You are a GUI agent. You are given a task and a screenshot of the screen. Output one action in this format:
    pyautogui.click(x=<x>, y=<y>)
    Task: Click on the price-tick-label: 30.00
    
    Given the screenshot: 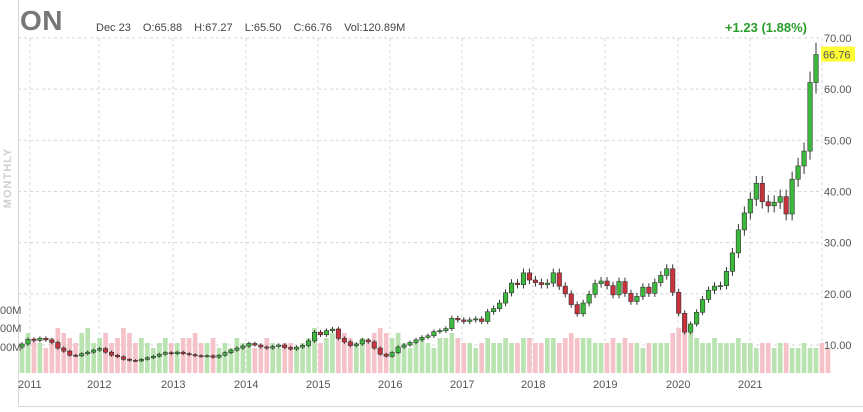 What is the action you would take?
    pyautogui.click(x=838, y=244)
    